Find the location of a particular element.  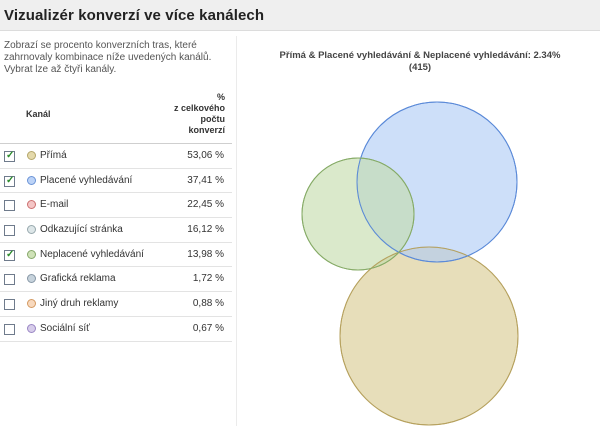

channel-label: Odkazující stránka is located at coordinates (81, 230).